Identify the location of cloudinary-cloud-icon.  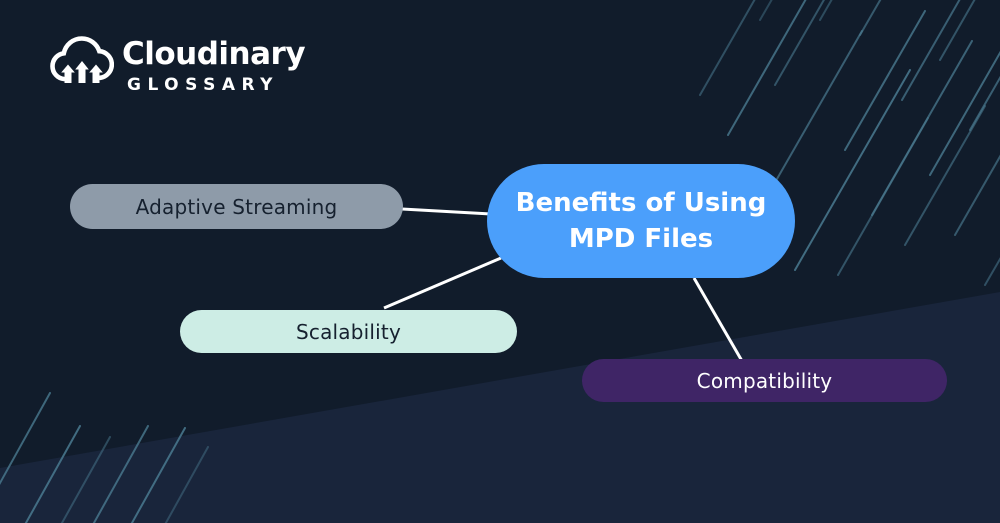
(82, 59).